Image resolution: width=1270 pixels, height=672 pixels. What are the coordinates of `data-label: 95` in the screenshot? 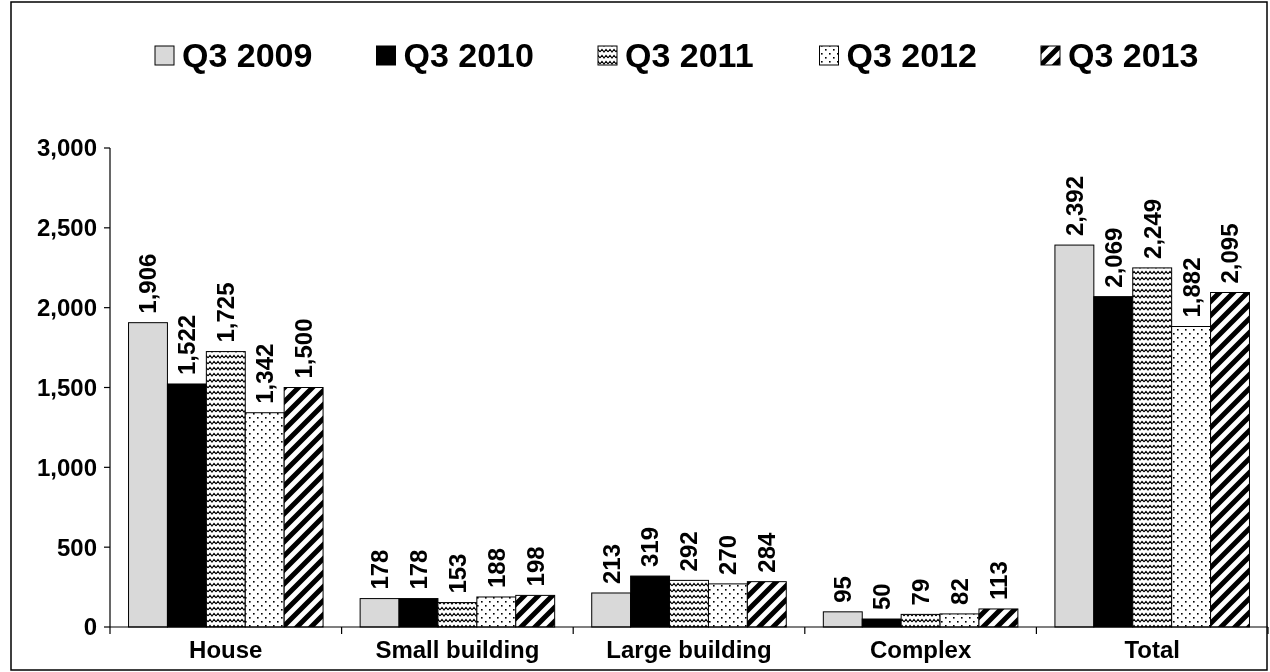 It's located at (843, 589).